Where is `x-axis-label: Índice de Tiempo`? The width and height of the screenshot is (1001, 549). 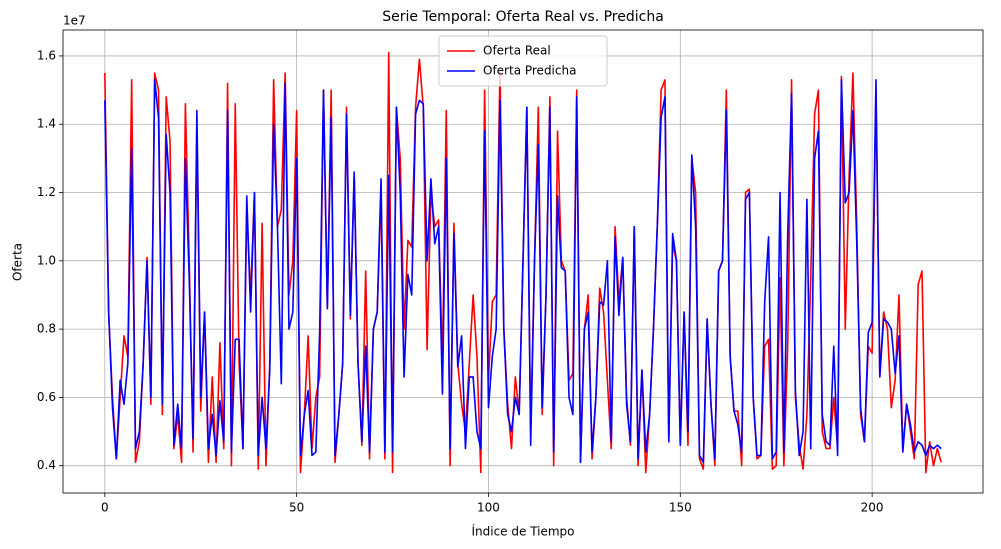
x-axis-label: Índice de Tiempo is located at coordinates (522, 531).